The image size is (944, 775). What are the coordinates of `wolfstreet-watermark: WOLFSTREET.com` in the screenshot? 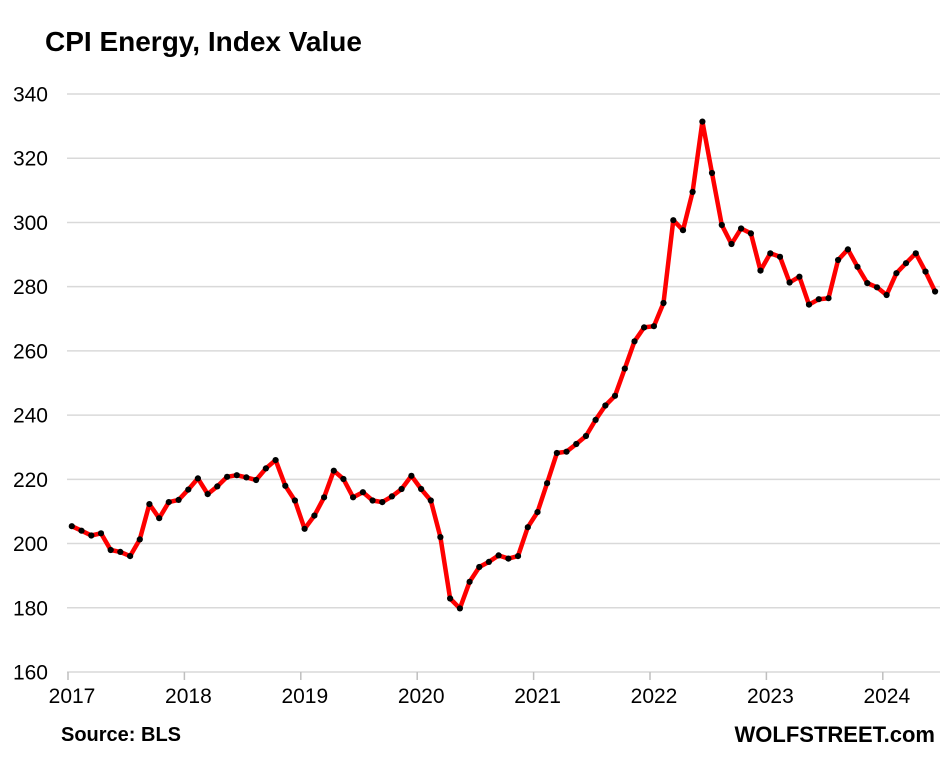 It's located at (834, 734).